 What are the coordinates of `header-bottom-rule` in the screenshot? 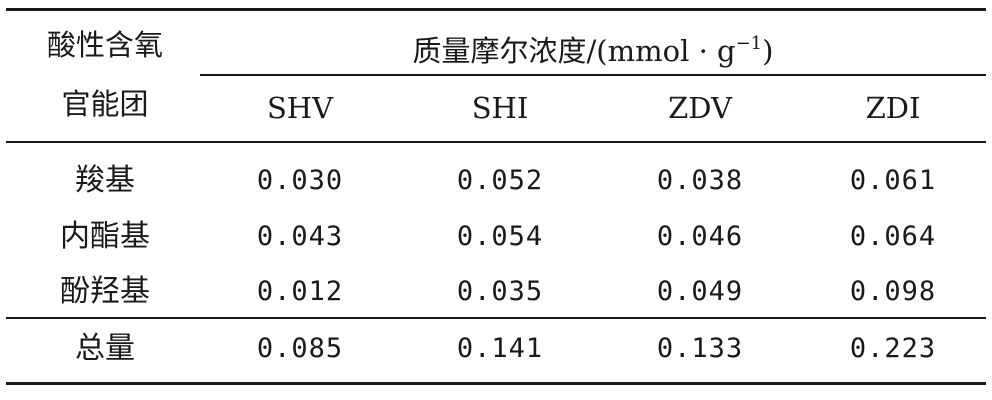 It's located at (496, 142).